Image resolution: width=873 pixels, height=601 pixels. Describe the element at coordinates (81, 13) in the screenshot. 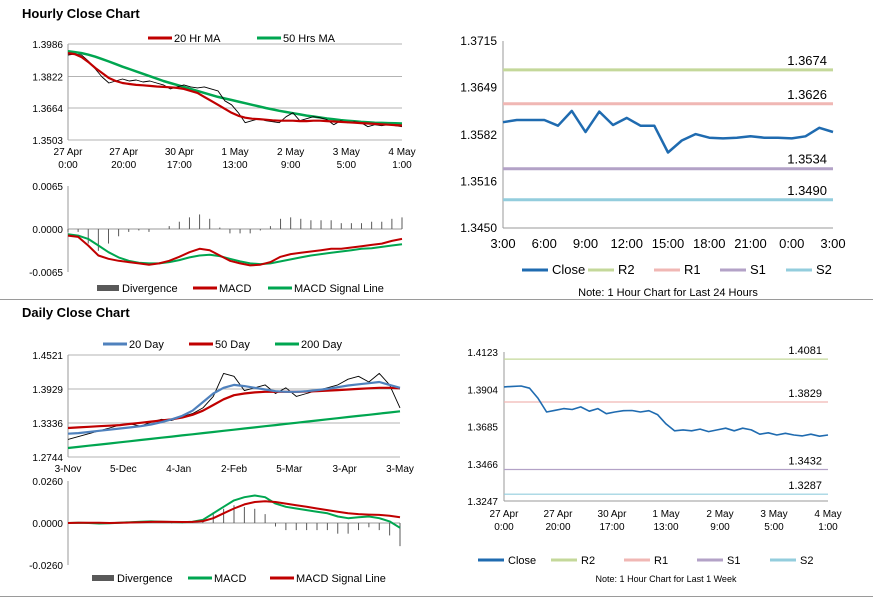

I see `hourly-section-title: Hourly Close Chart` at that location.